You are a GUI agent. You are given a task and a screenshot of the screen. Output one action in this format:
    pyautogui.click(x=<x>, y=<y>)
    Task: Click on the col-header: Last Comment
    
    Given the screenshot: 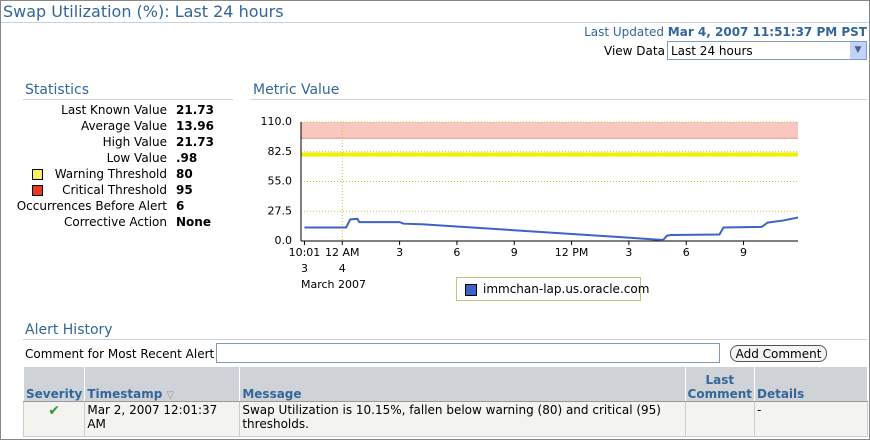 What is the action you would take?
    pyautogui.click(x=720, y=384)
    